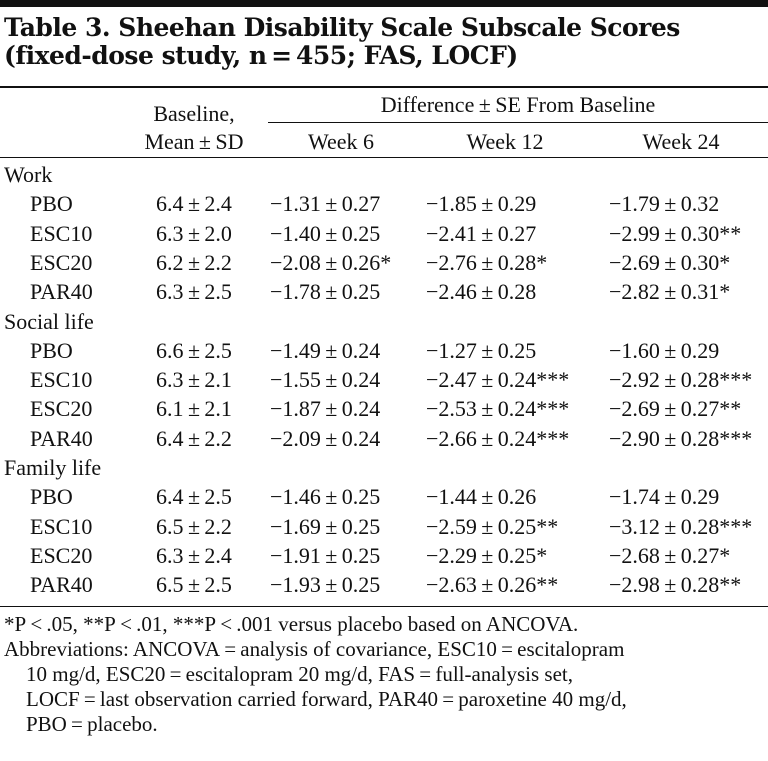 The width and height of the screenshot is (768, 761). I want to click on header-baseline-line1: Baseline,, so click(194, 113).